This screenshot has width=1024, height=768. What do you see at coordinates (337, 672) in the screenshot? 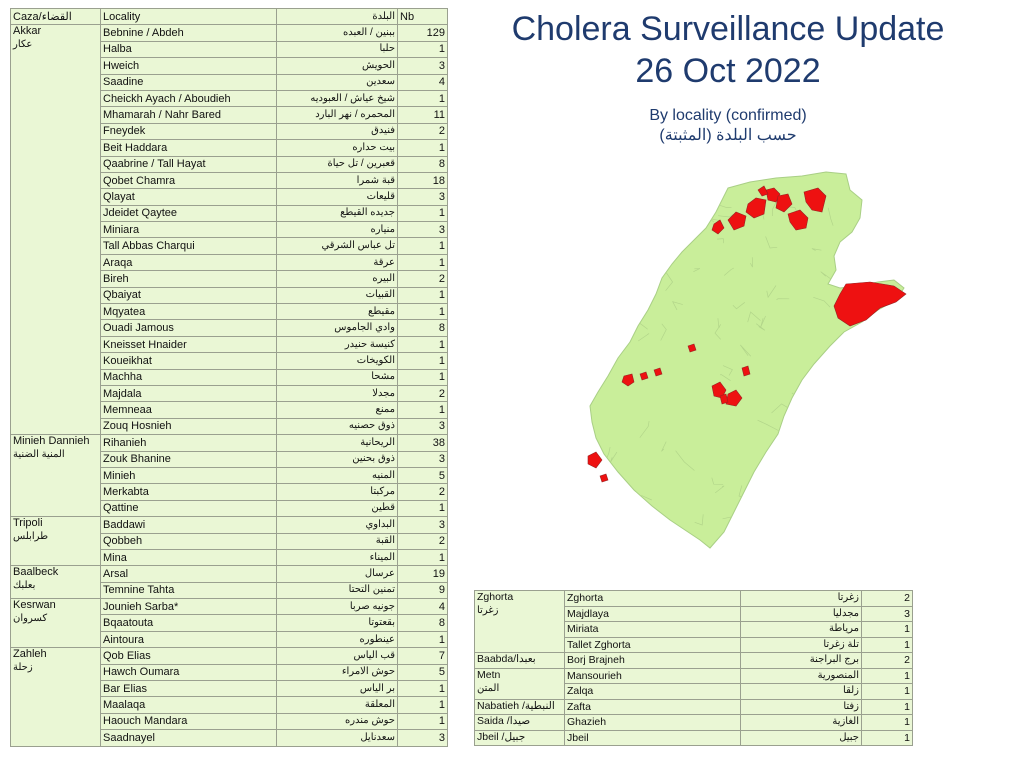
I see `locality-ar-cell: حوش الامراء` at bounding box center [337, 672].